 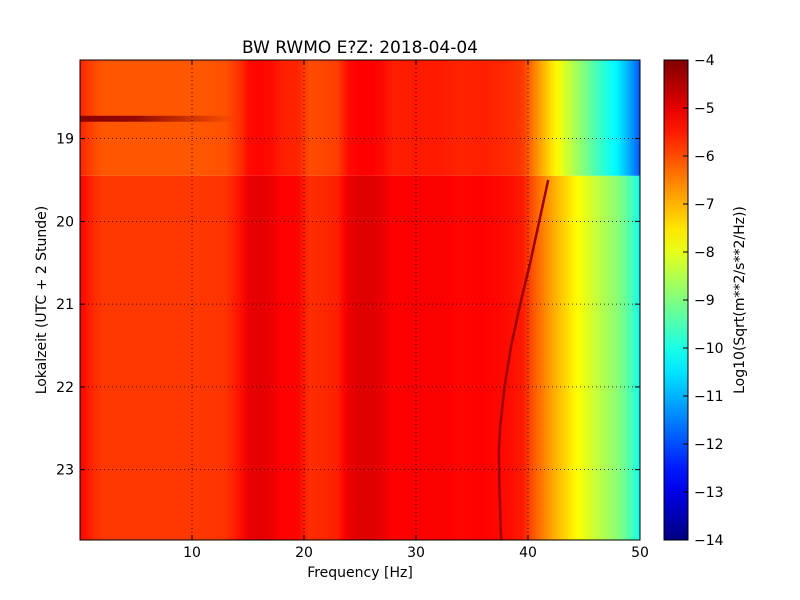 I want to click on y-tick-label: 20, so click(x=65, y=222).